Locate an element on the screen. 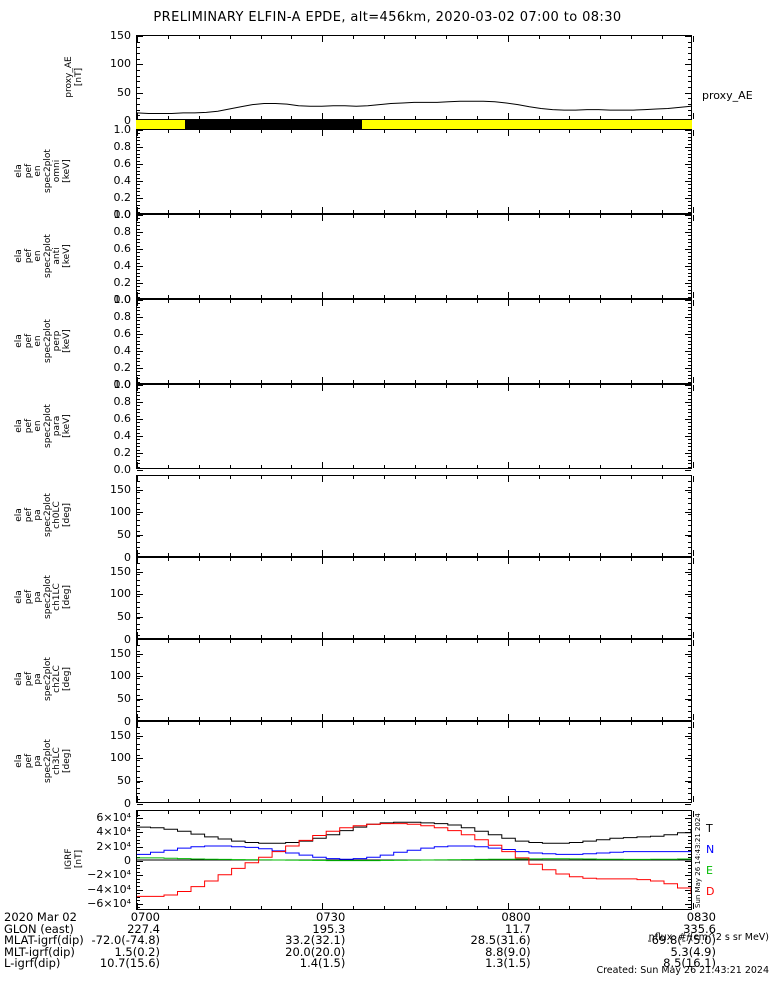 This screenshot has width=775, height=1000. trace-layer is located at coordinates (414, 107).